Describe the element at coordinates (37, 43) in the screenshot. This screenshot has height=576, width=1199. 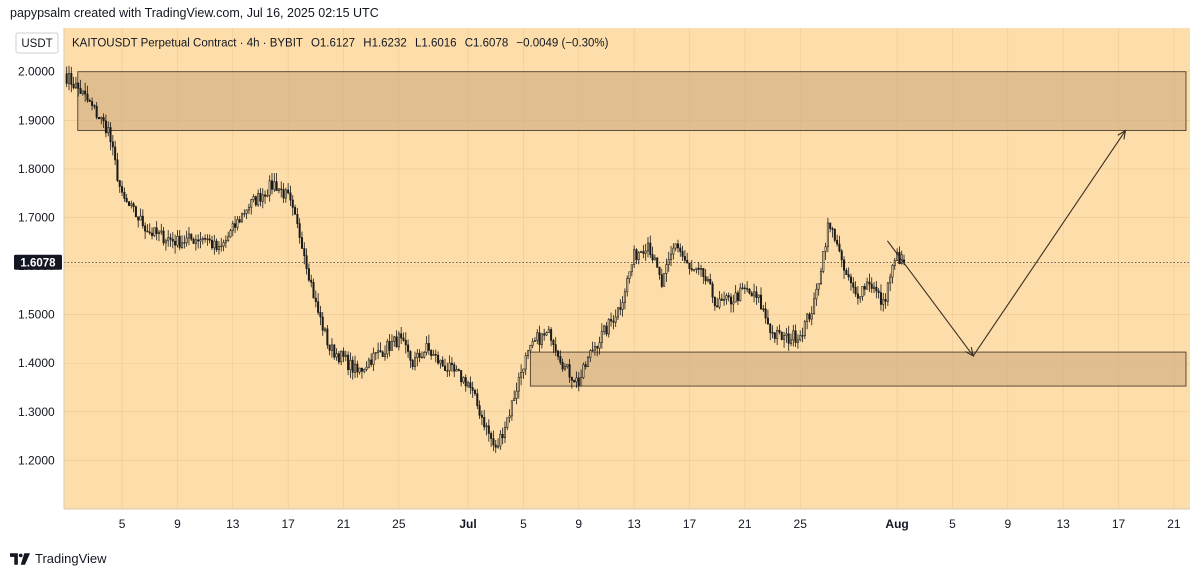
I see `currency-badge` at that location.